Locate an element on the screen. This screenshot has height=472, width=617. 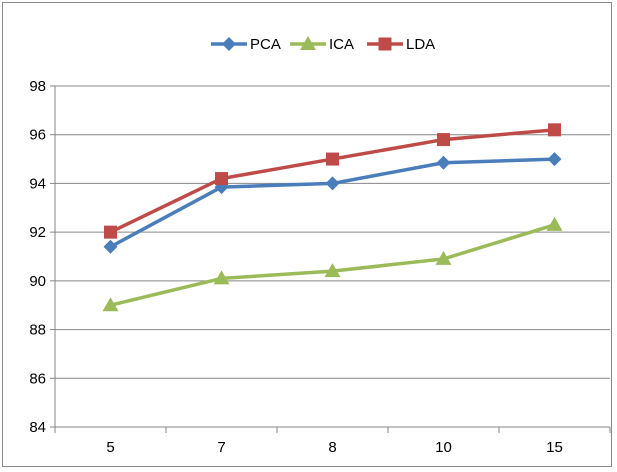
legend-item-lda: LDA is located at coordinates (401, 44).